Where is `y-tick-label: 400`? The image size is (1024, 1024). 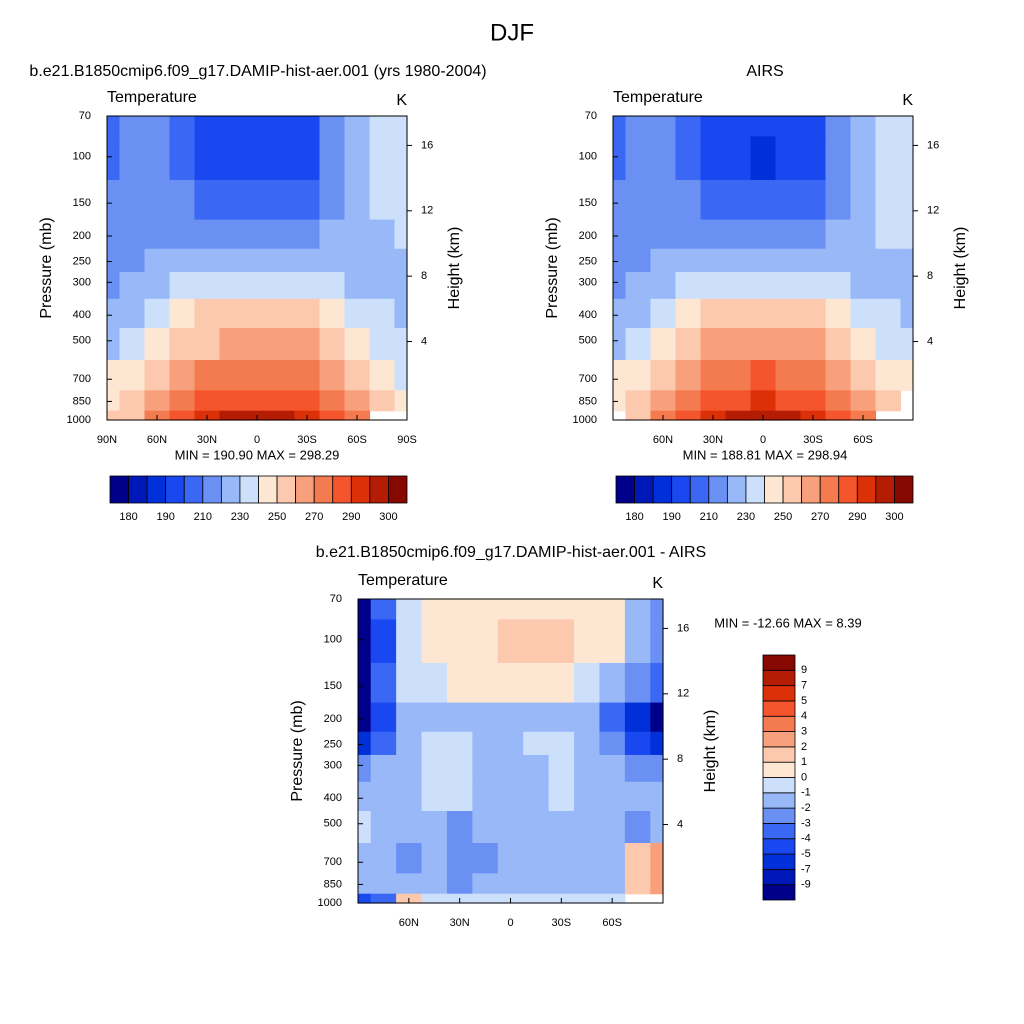 y-tick-label: 400 is located at coordinates (82, 315).